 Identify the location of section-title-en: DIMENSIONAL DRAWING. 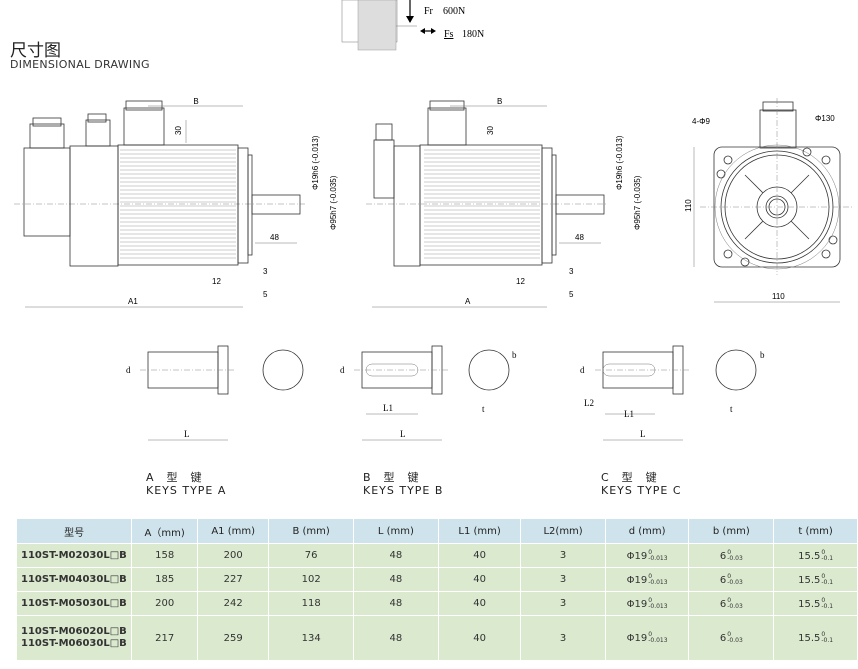
(80, 64).